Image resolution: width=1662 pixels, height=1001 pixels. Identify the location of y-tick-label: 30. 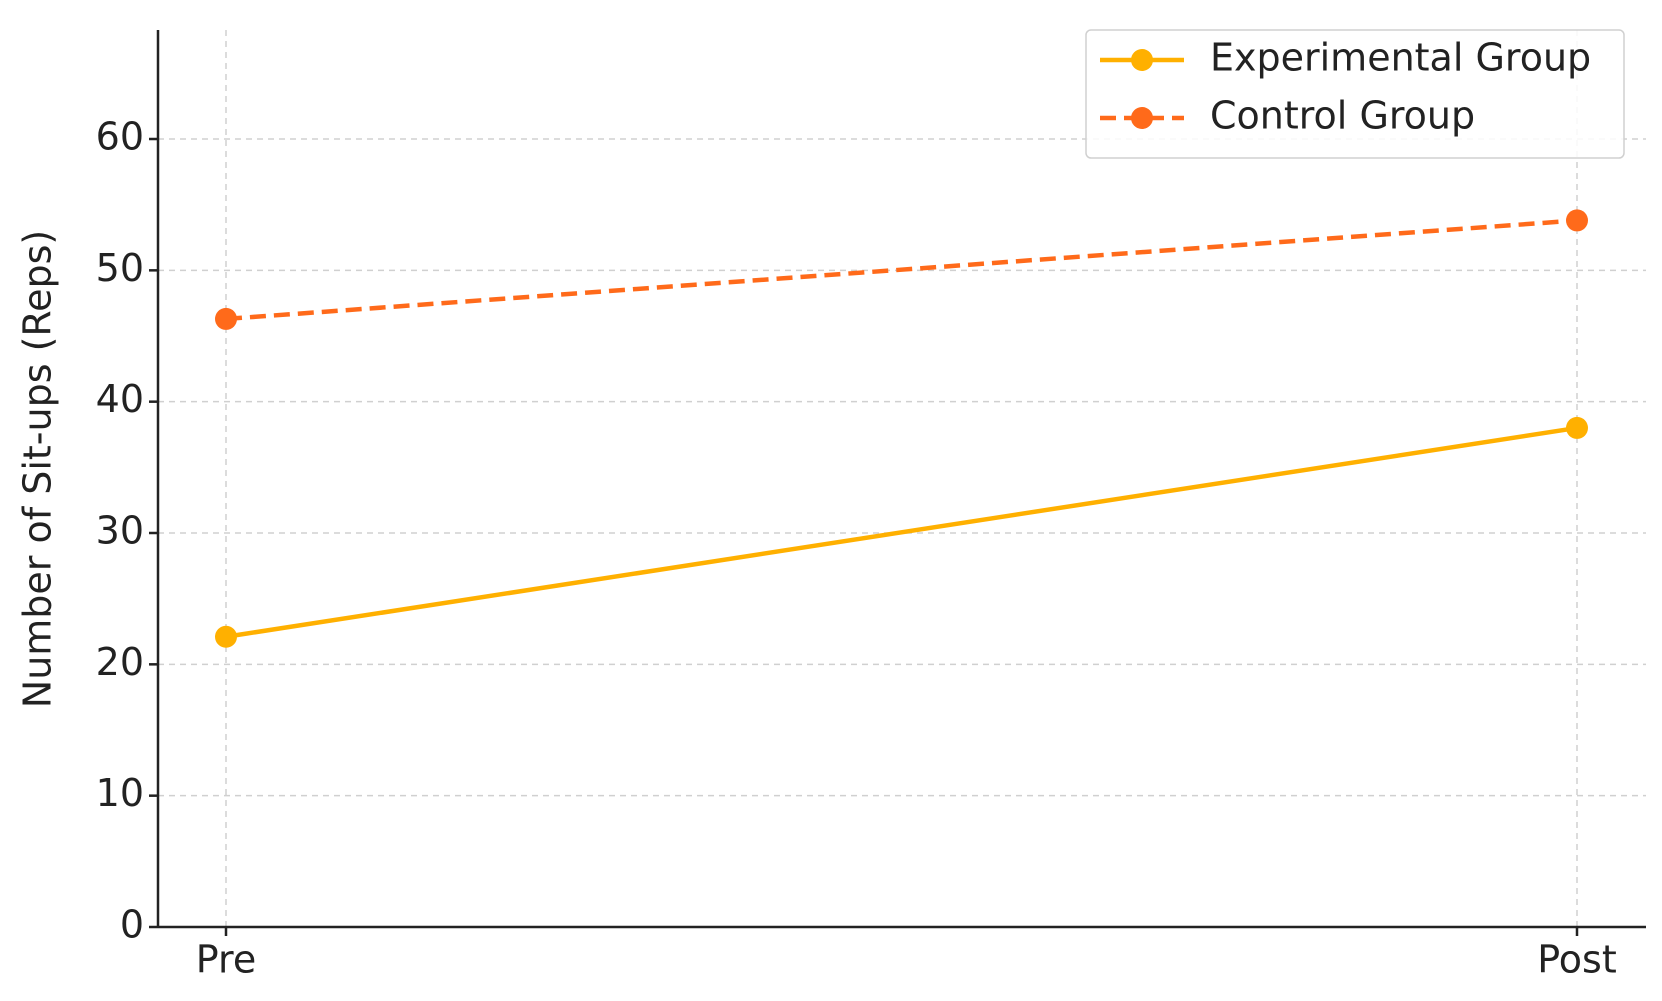
(120, 531).